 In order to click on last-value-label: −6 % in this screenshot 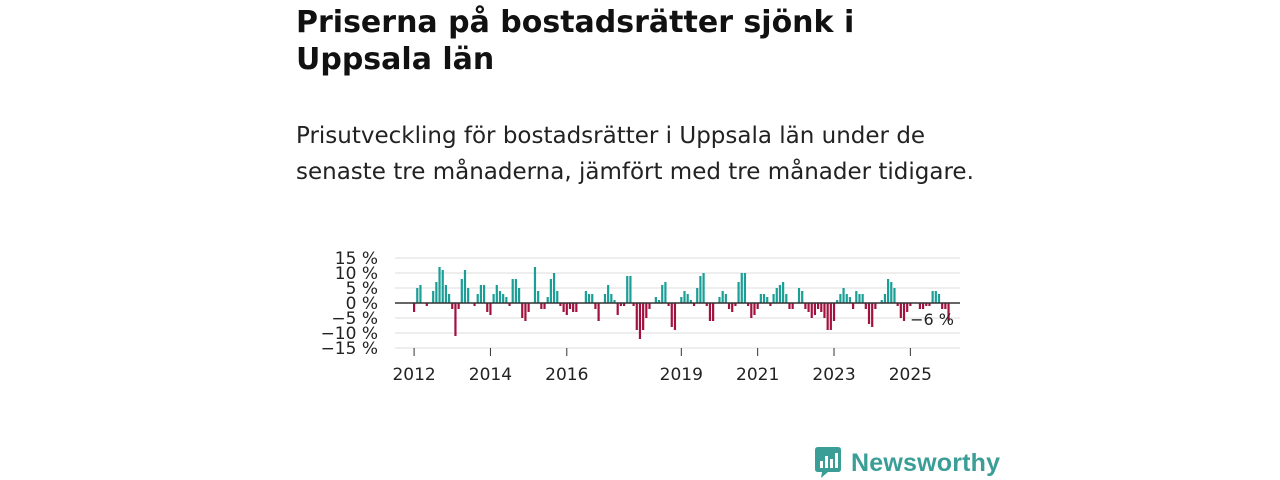, I will do `click(932, 319)`.